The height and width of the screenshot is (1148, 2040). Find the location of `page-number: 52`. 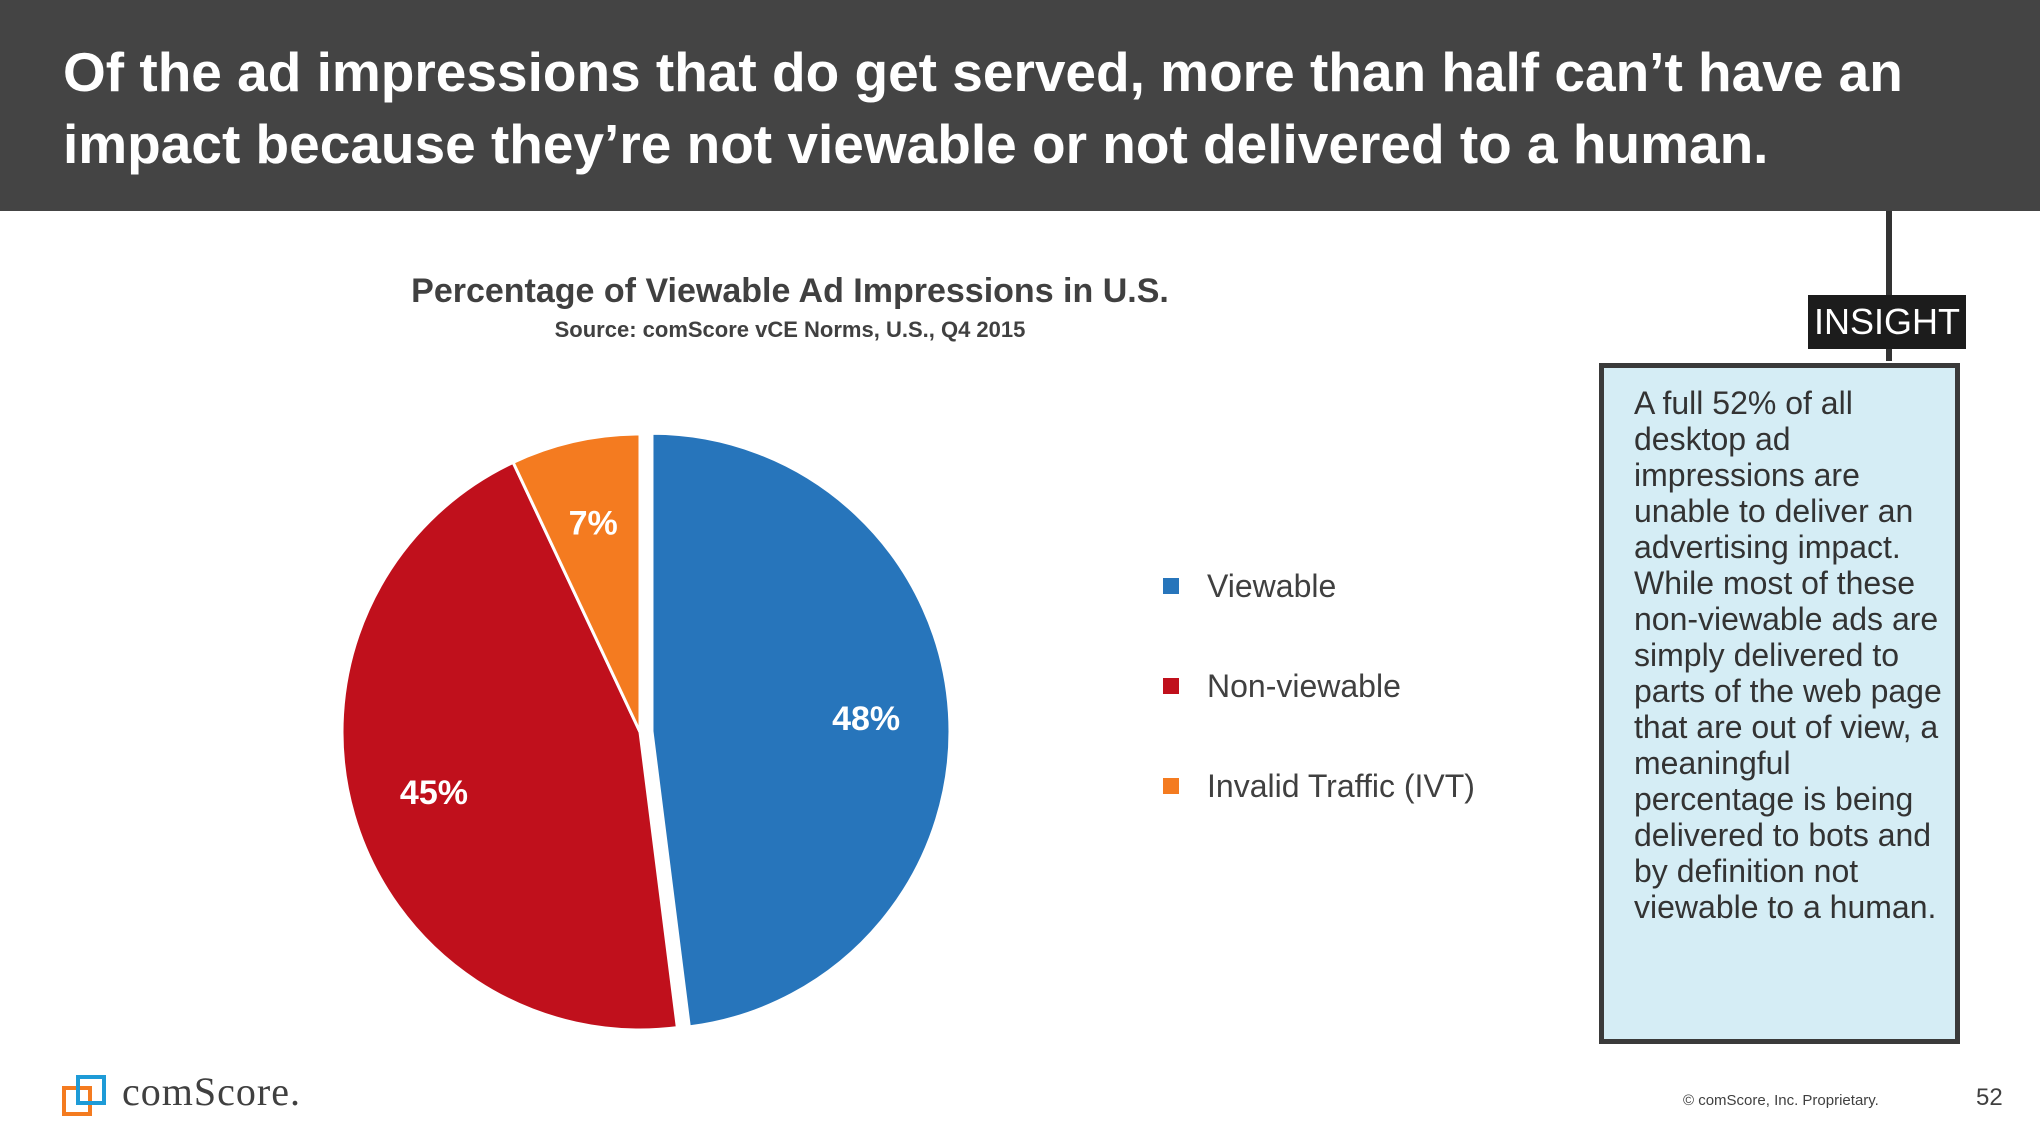

page-number: 52 is located at coordinates (1989, 1097).